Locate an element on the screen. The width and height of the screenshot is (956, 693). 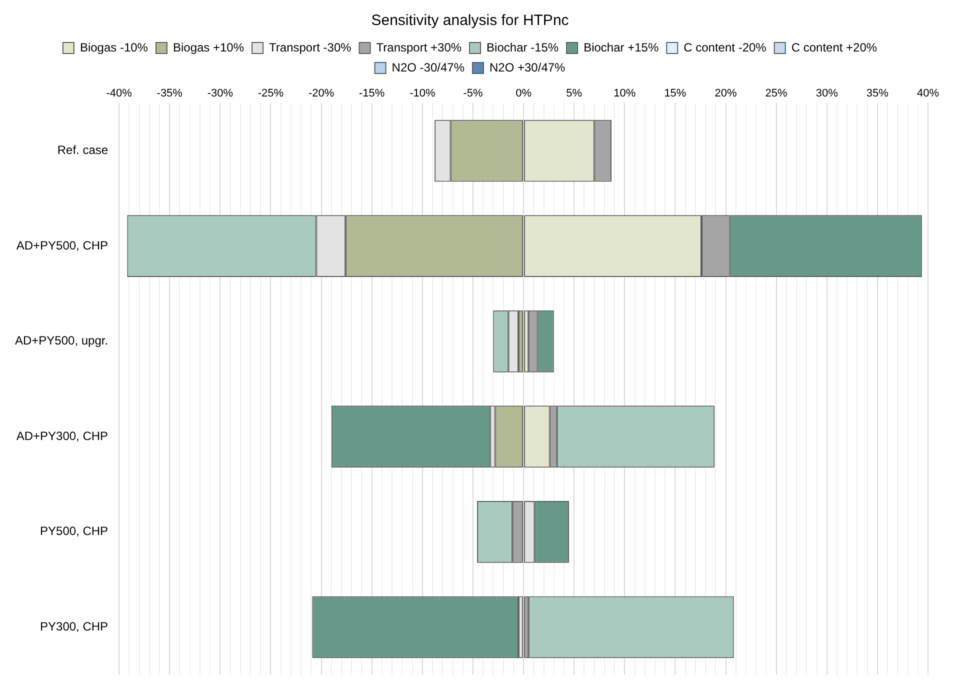
x-tick-label: -25% is located at coordinates (271, 94).